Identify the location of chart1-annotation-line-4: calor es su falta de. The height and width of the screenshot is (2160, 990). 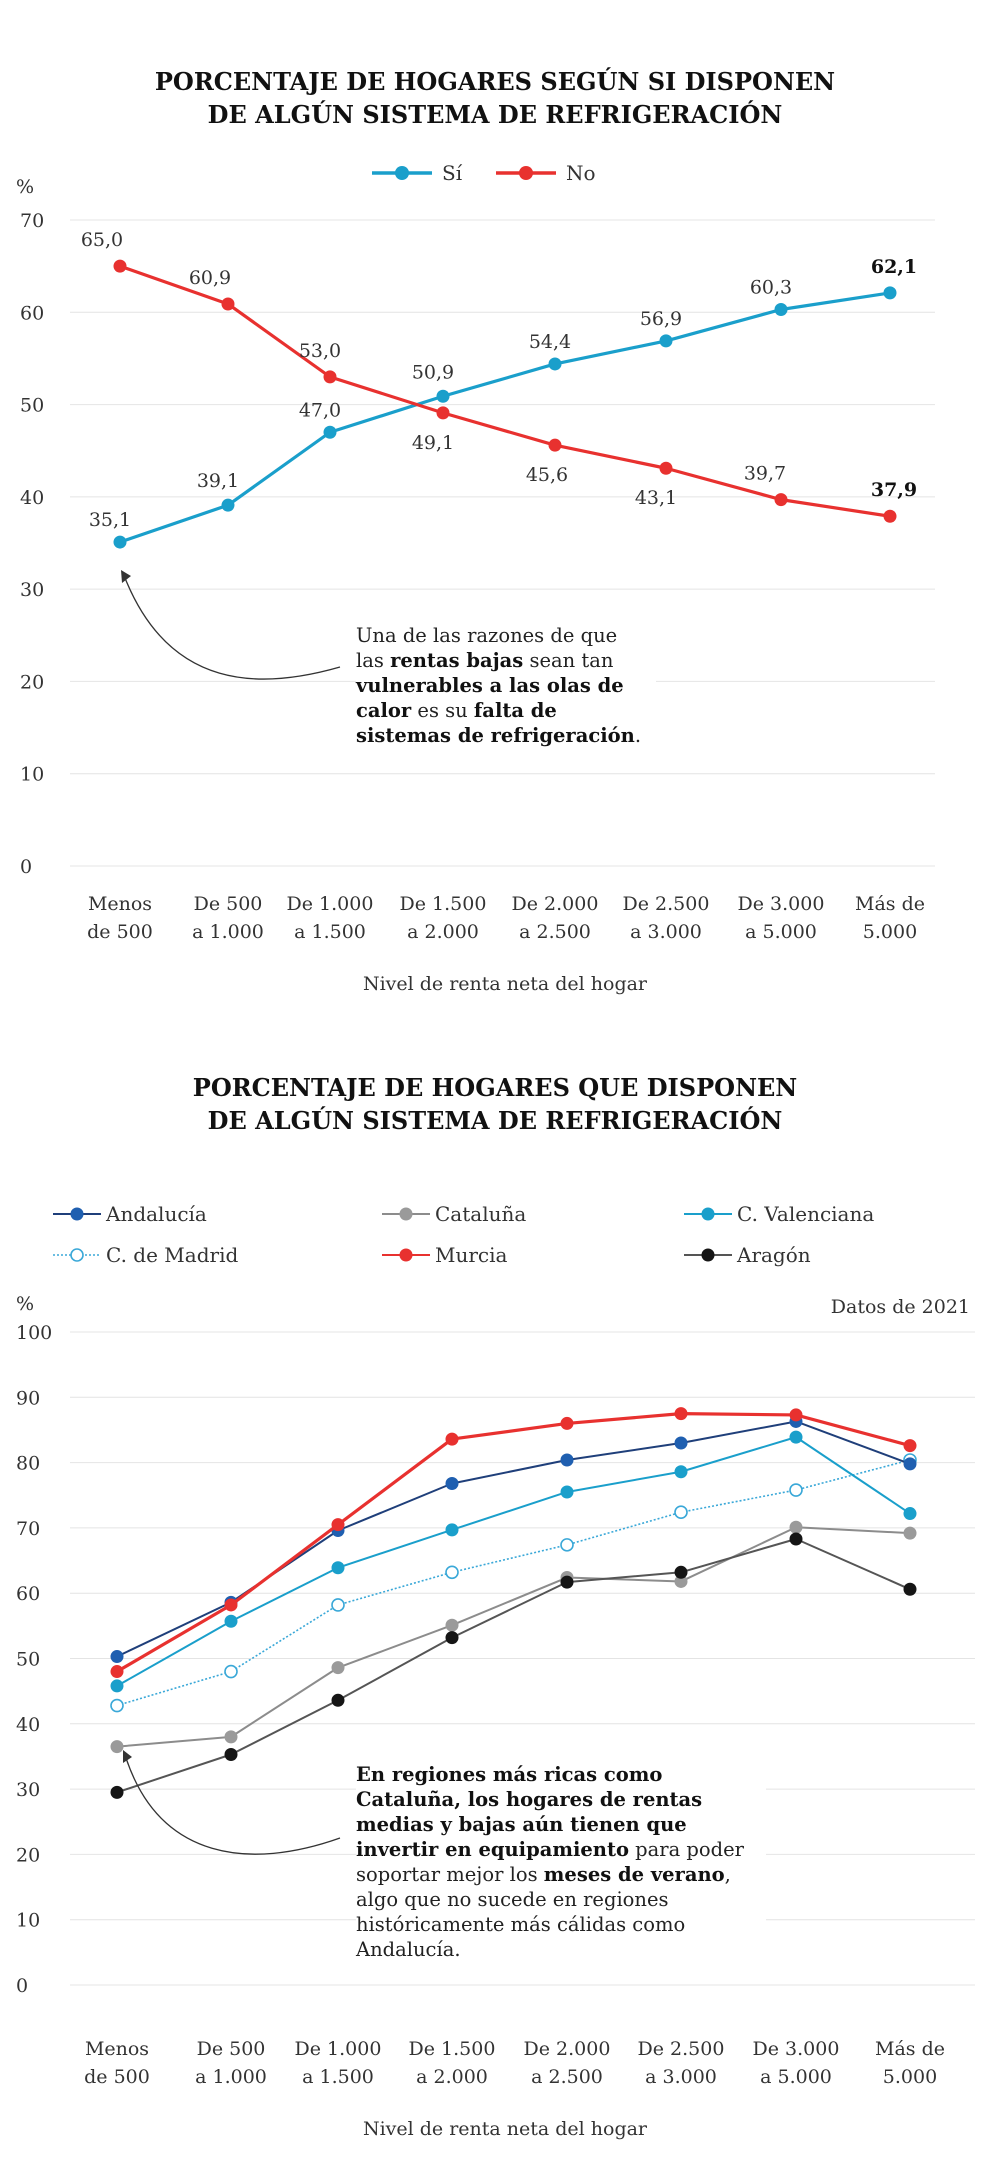
(456, 710).